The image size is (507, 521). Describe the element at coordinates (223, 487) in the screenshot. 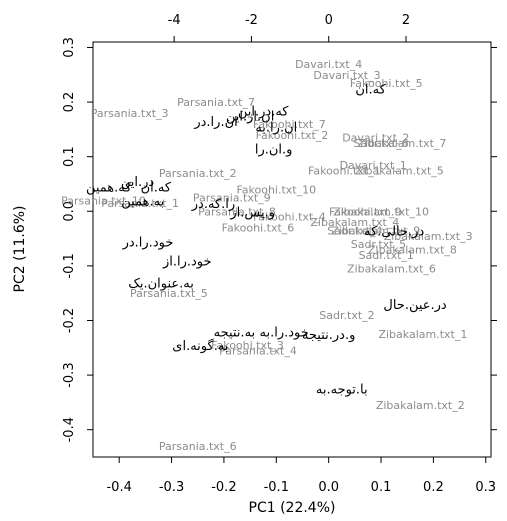

I see `x-tick-label: -0.2` at that location.